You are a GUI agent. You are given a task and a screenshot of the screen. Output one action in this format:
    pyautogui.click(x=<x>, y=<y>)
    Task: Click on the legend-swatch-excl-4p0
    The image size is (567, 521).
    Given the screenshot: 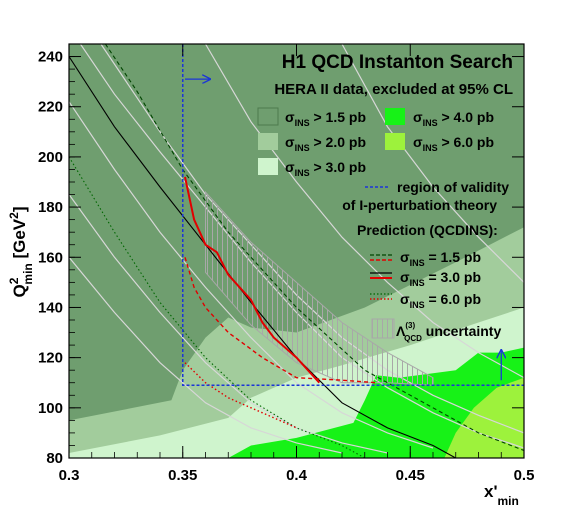 What is the action you would take?
    pyautogui.click(x=395, y=116)
    